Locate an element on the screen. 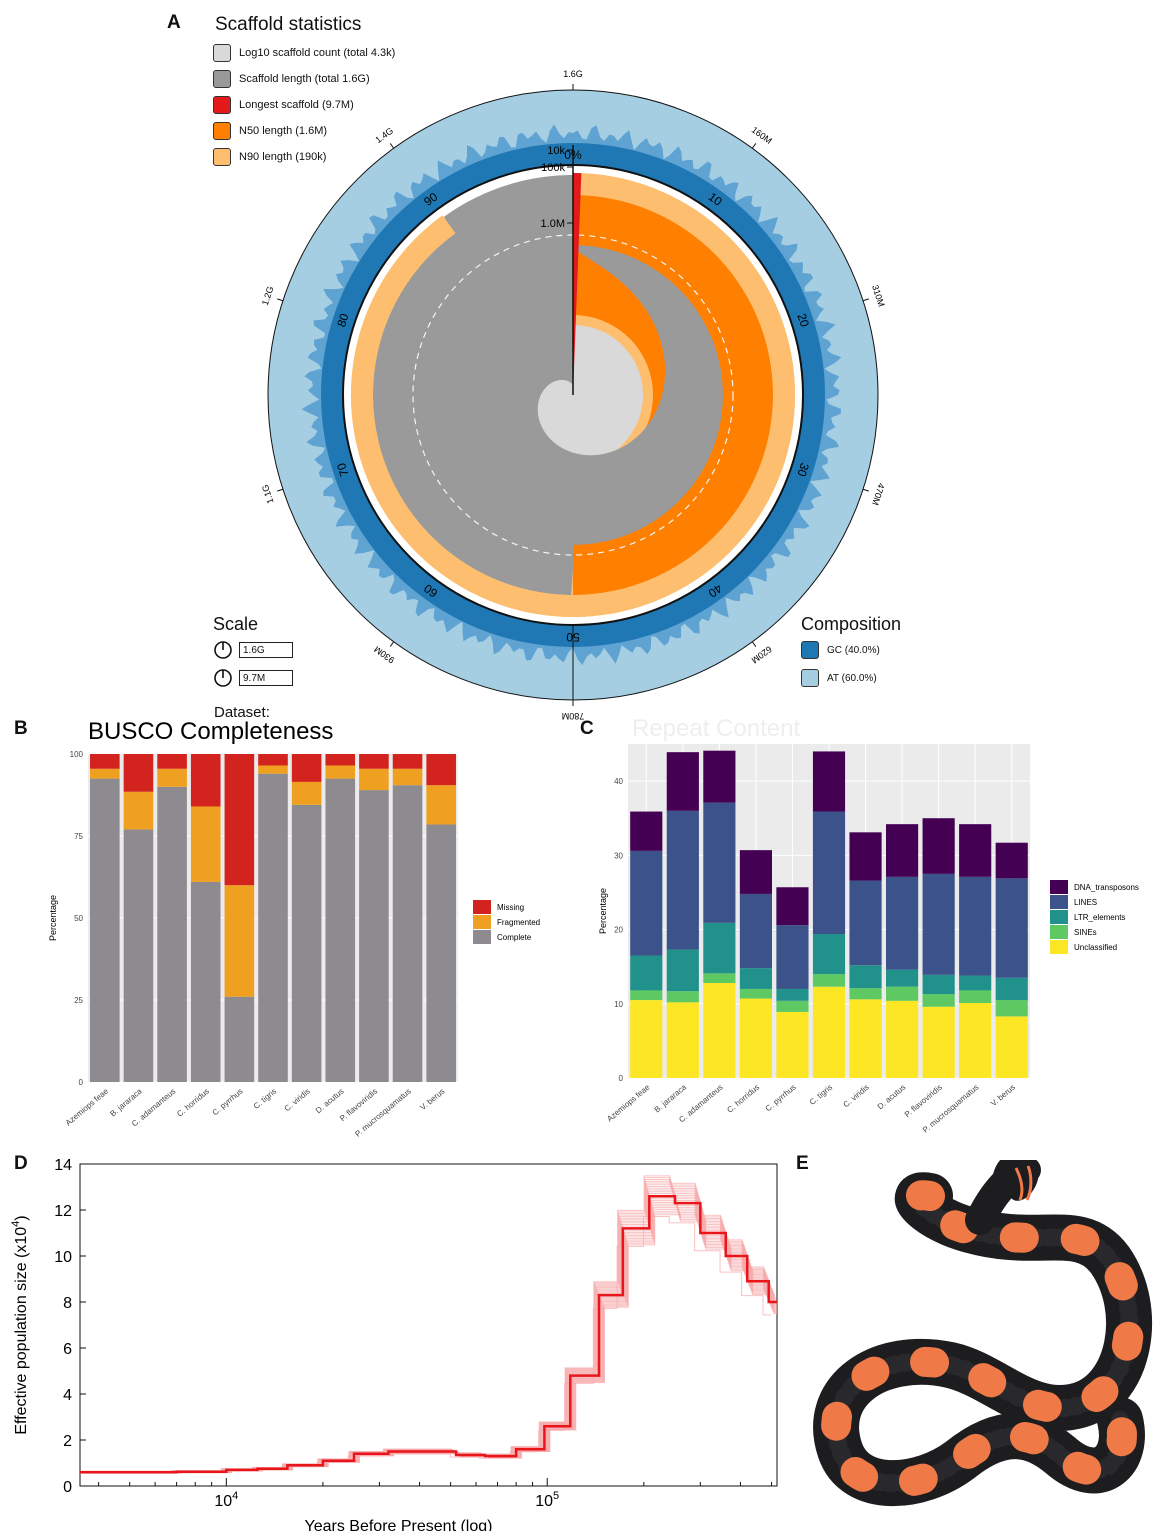 The image size is (1157, 1531). y-tick-label: 10 is located at coordinates (618, 1004).